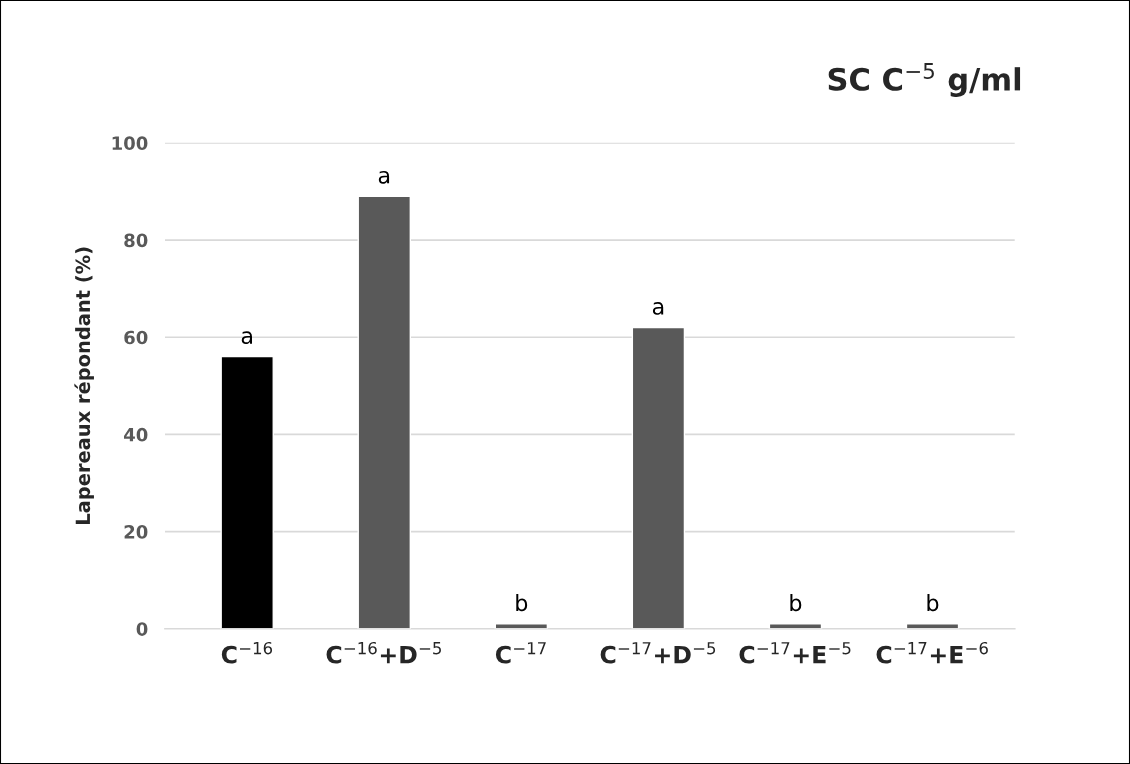  Describe the element at coordinates (130, 143) in the screenshot. I see `y-tick-label: 100` at that location.